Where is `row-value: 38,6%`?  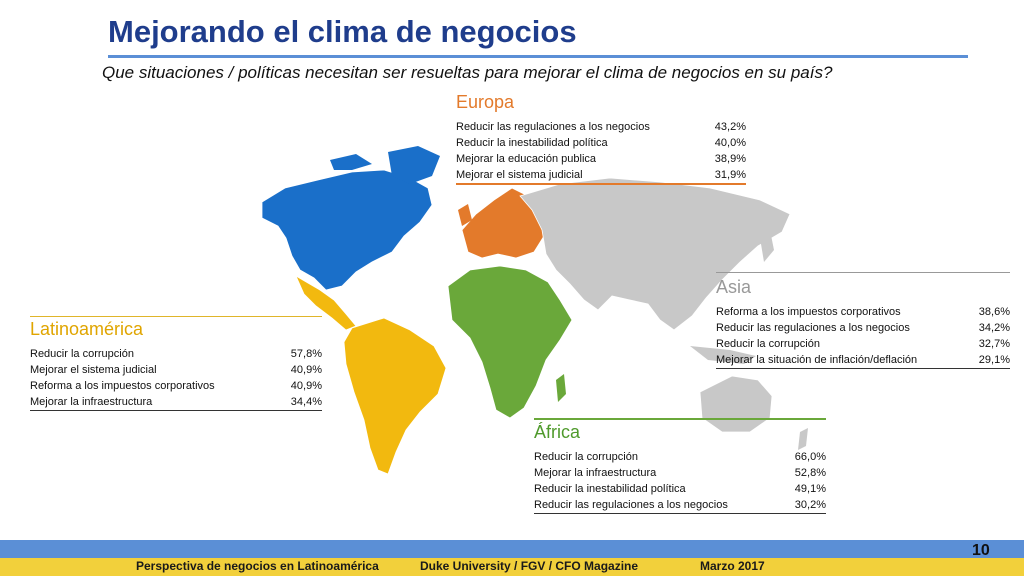 row-value: 38,6% is located at coordinates (994, 312).